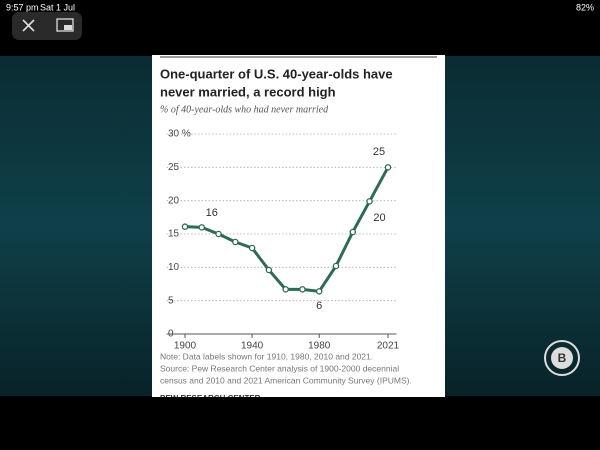 The width and height of the screenshot is (600, 450). What do you see at coordinates (65, 25) in the screenshot?
I see `pip-button` at bounding box center [65, 25].